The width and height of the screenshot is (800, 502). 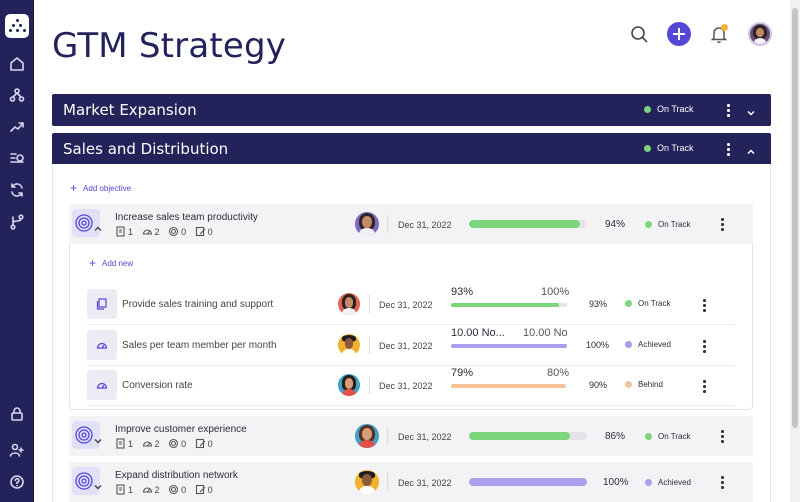 I want to click on gauge-icon, so click(x=102, y=345).